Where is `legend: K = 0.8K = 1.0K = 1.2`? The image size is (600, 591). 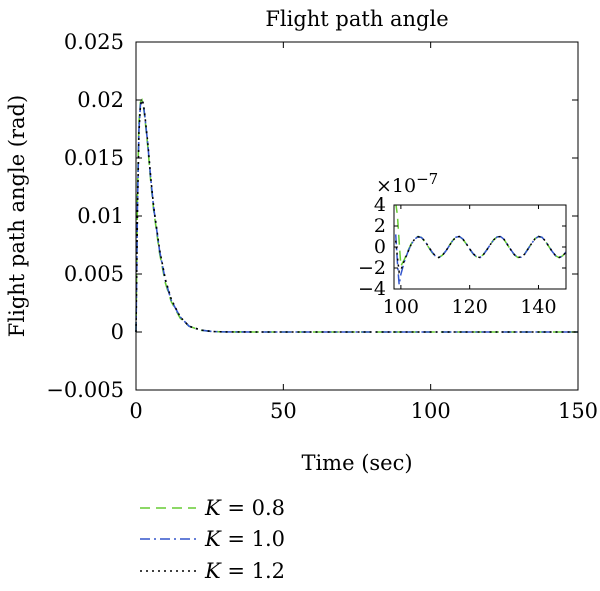 legend: K = 0.8K = 1.0K = 1.2 is located at coordinates (212, 539).